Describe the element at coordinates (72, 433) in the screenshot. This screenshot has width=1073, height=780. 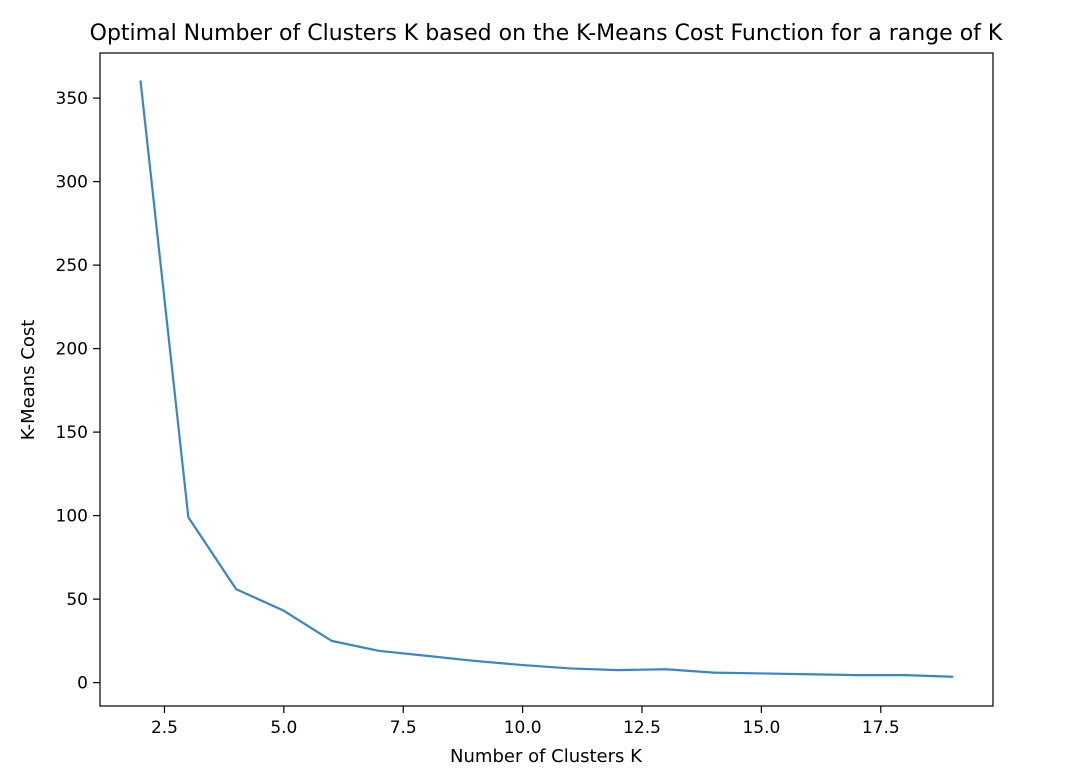
I see `y-tick-label: 150` at that location.